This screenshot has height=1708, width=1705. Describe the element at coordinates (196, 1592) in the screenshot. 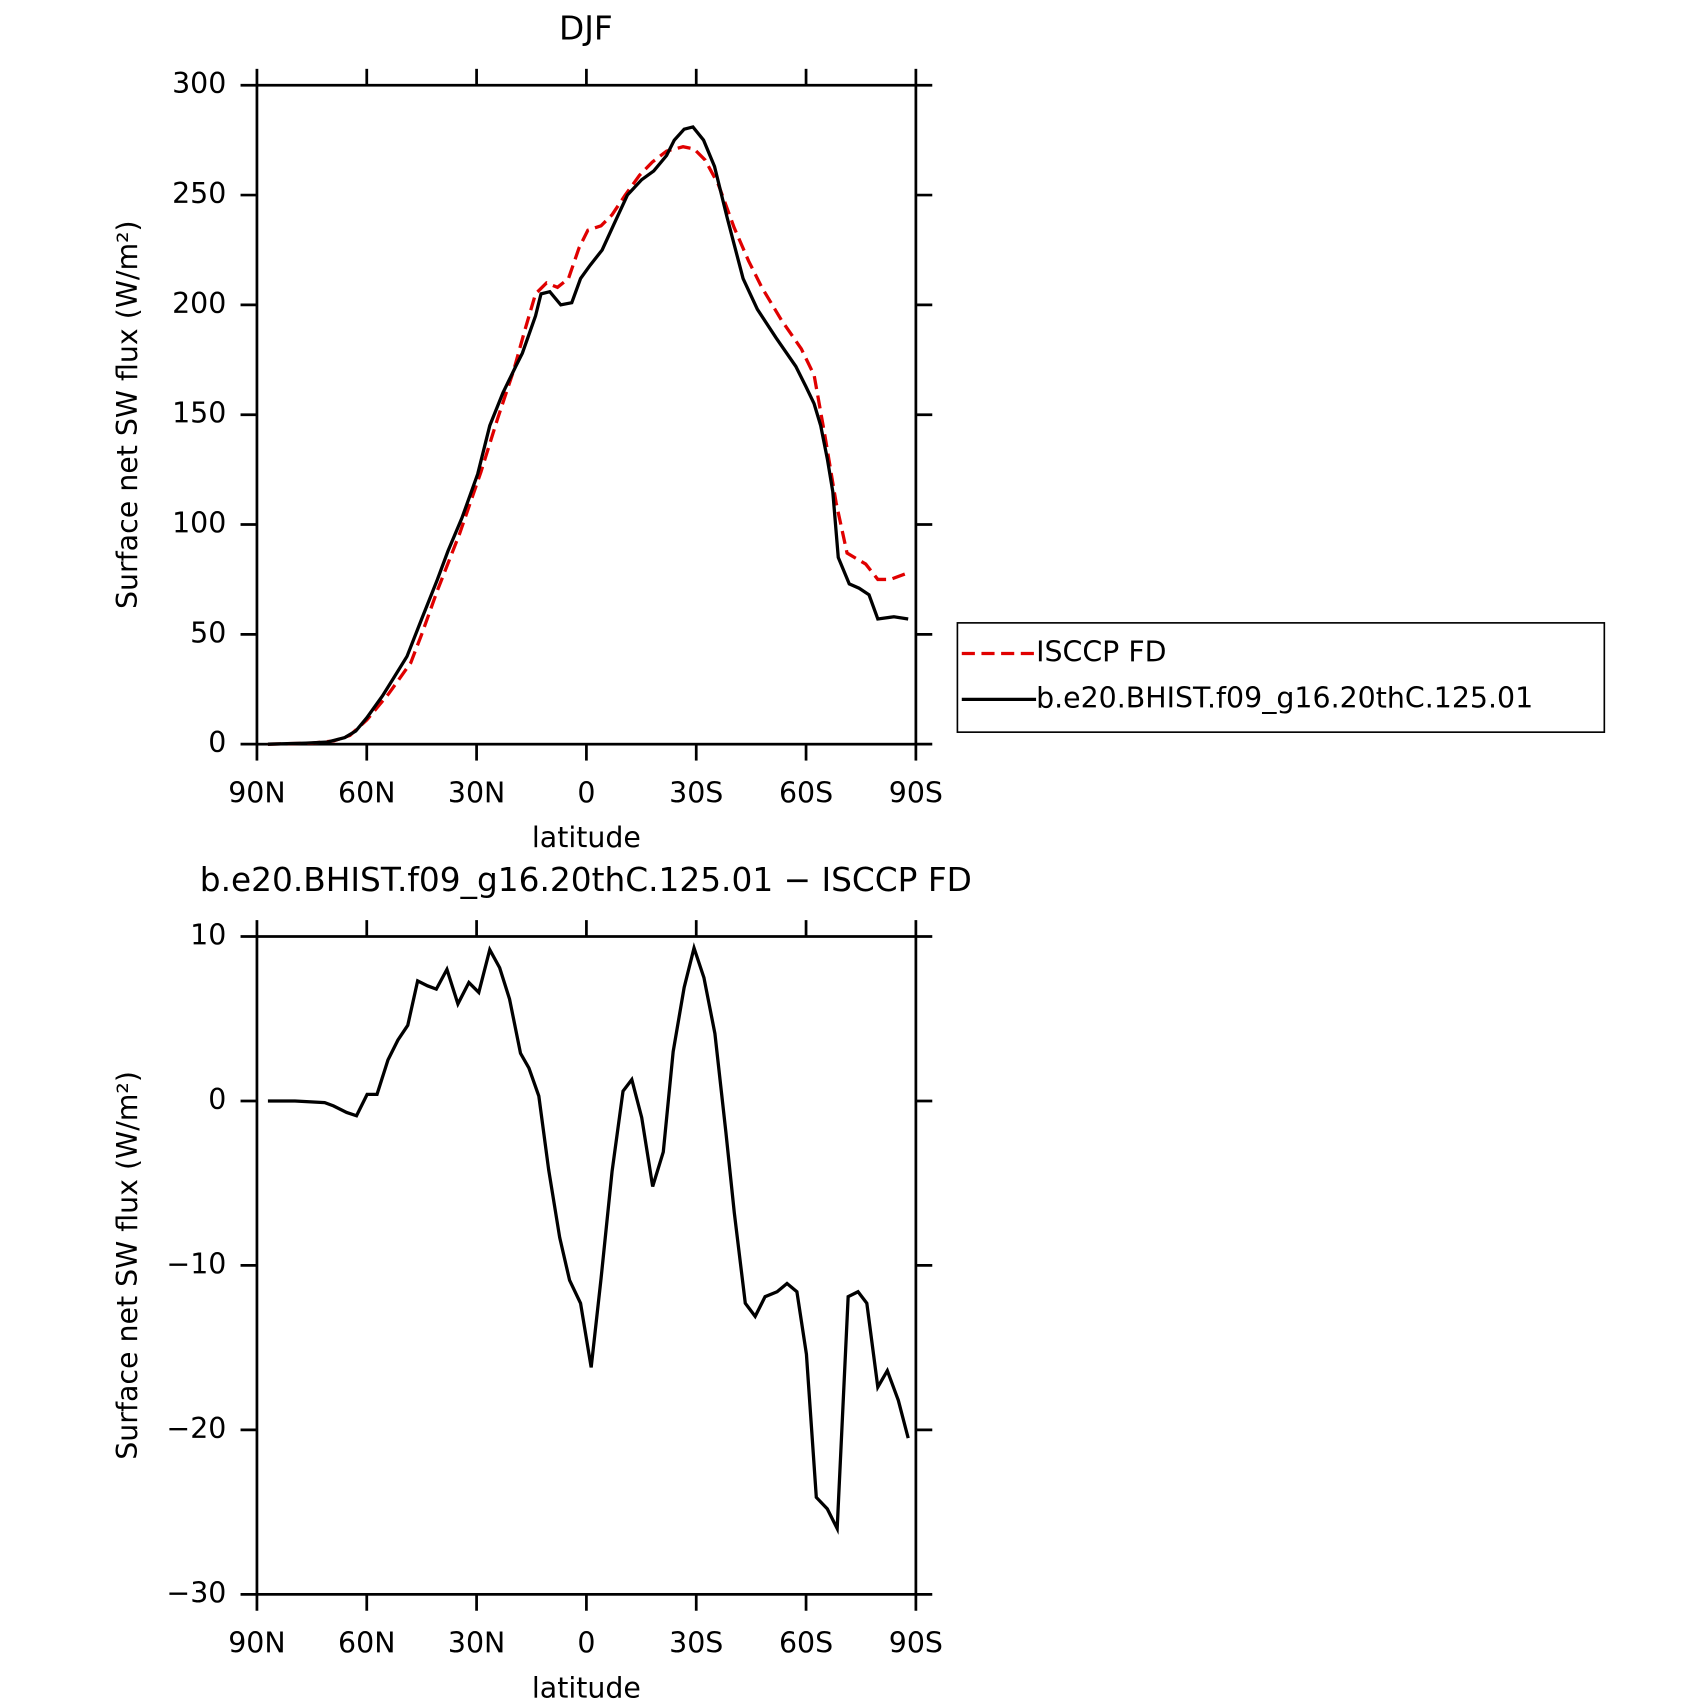

I see `y-tick-label: −30` at that location.